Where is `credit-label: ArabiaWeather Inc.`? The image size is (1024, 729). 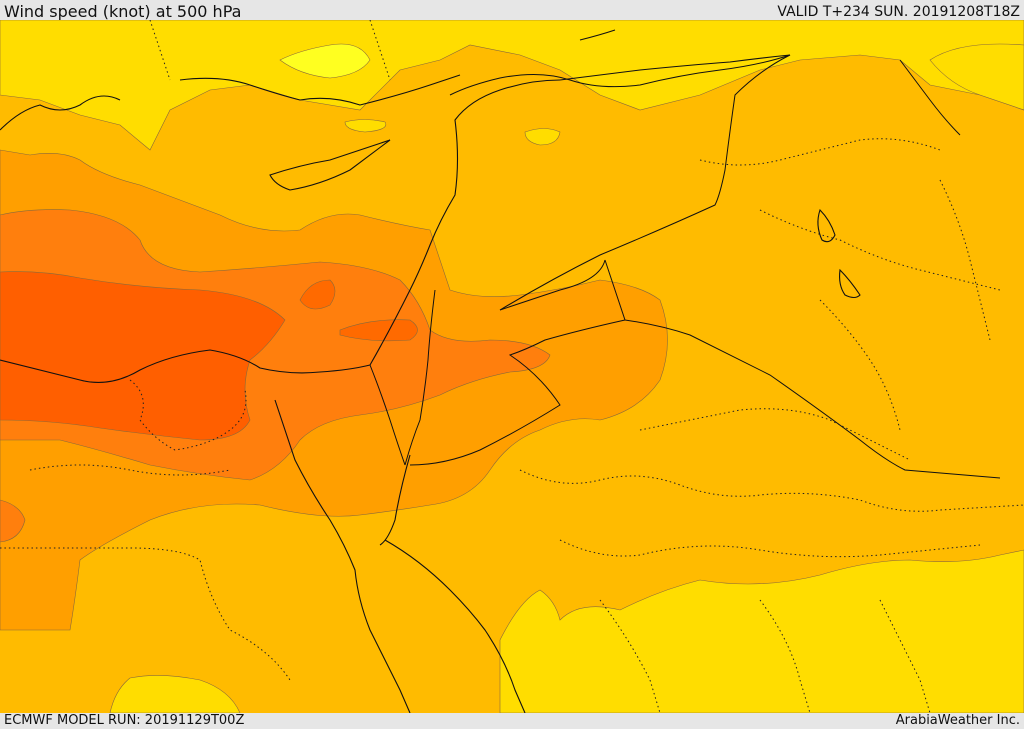
credit-label: ArabiaWeather Inc. is located at coordinates (957, 720).